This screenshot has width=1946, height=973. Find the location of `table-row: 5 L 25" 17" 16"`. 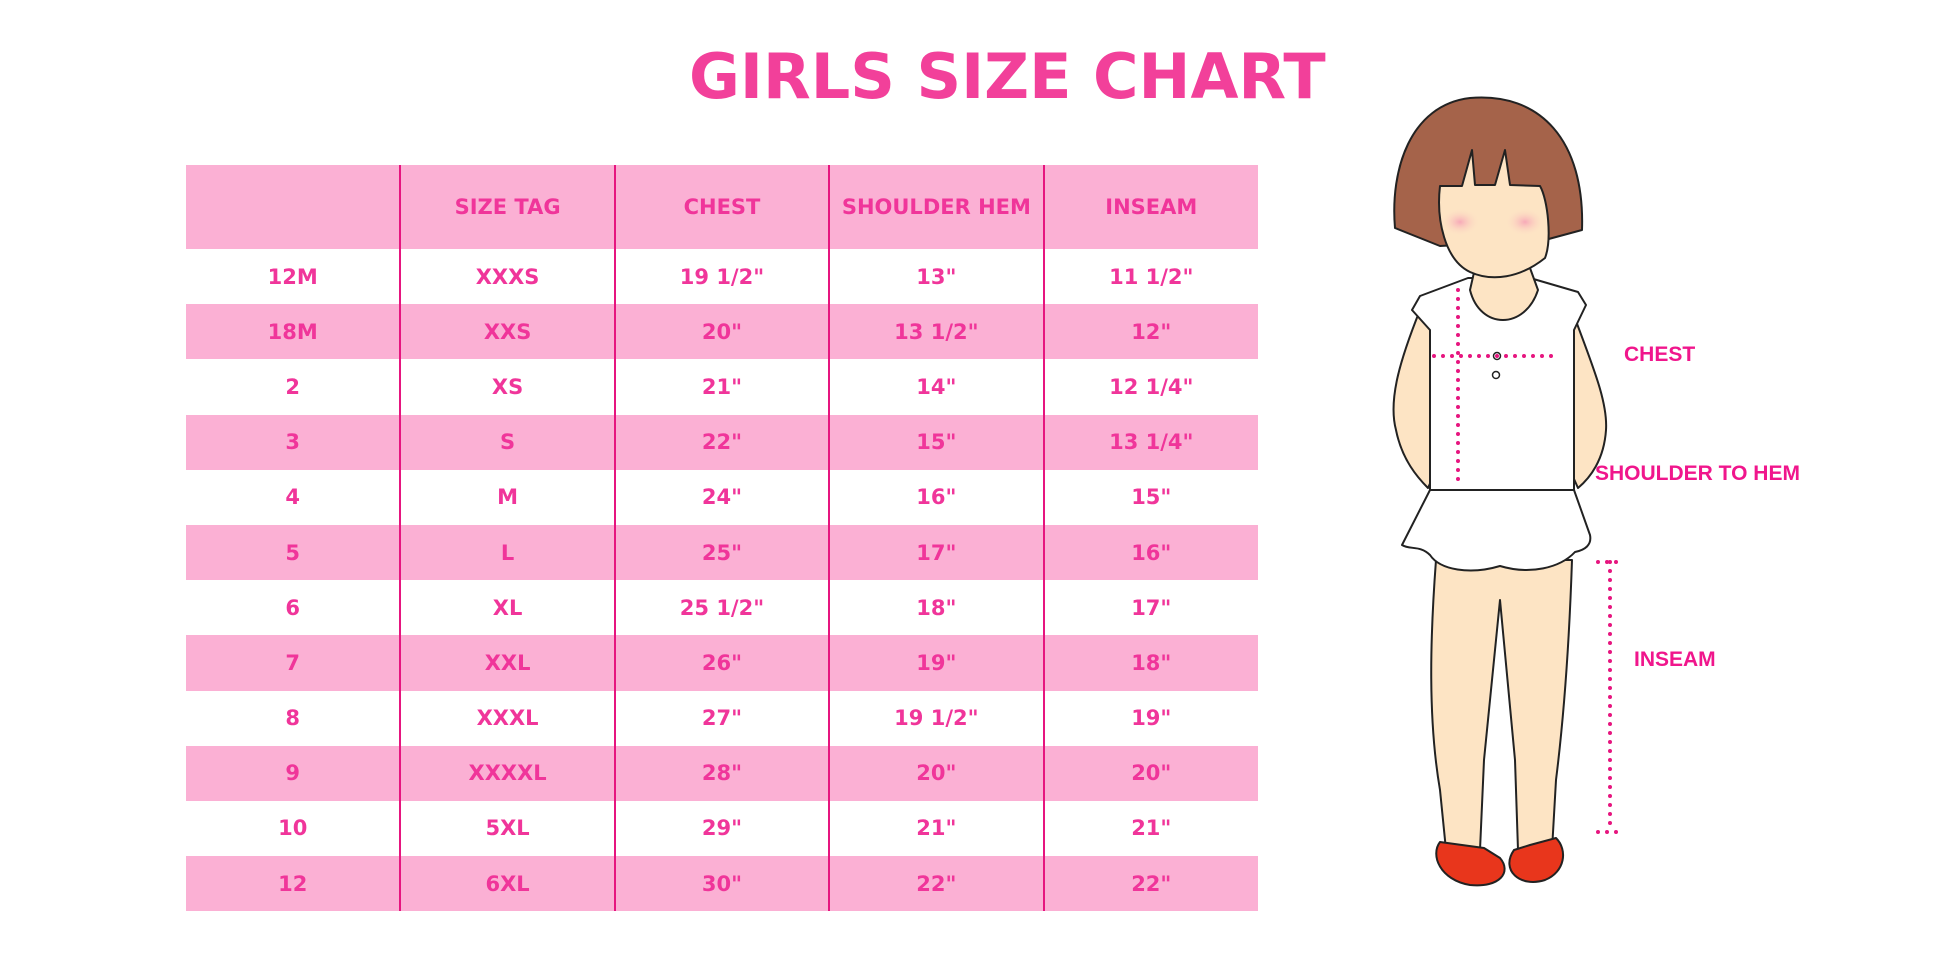

table-row: 5 L 25" 17" 16" is located at coordinates (722, 552).